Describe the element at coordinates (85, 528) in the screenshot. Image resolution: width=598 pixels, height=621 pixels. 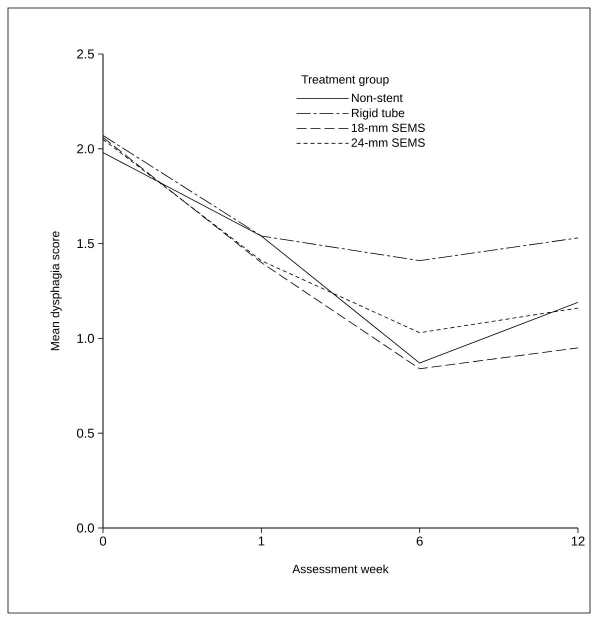
I see `y-tick-label: 0.0` at that location.